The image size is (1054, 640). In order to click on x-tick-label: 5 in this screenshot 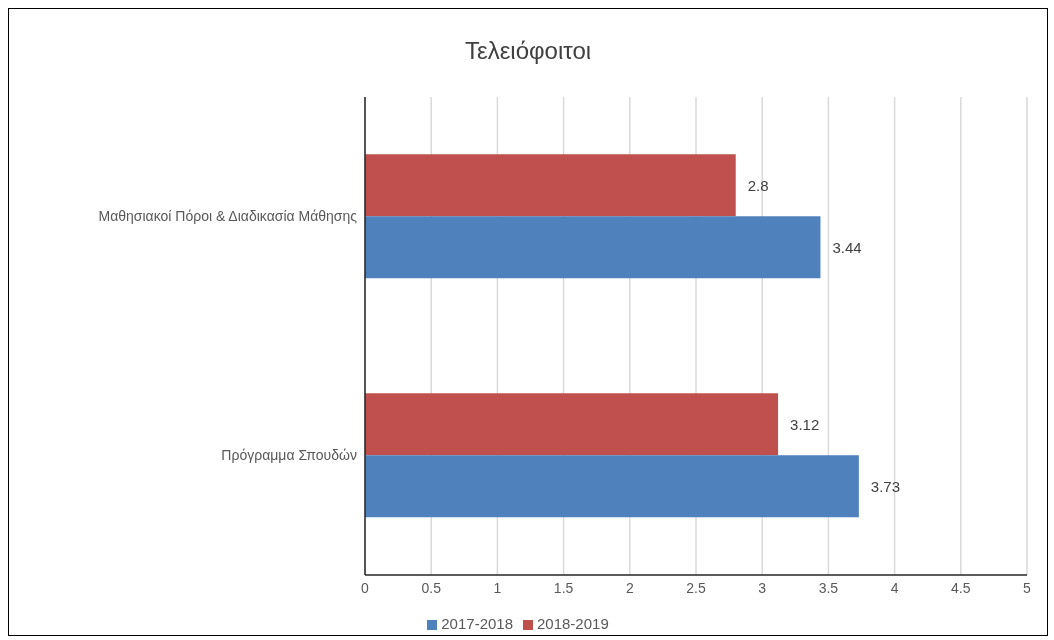, I will do `click(1027, 587)`.